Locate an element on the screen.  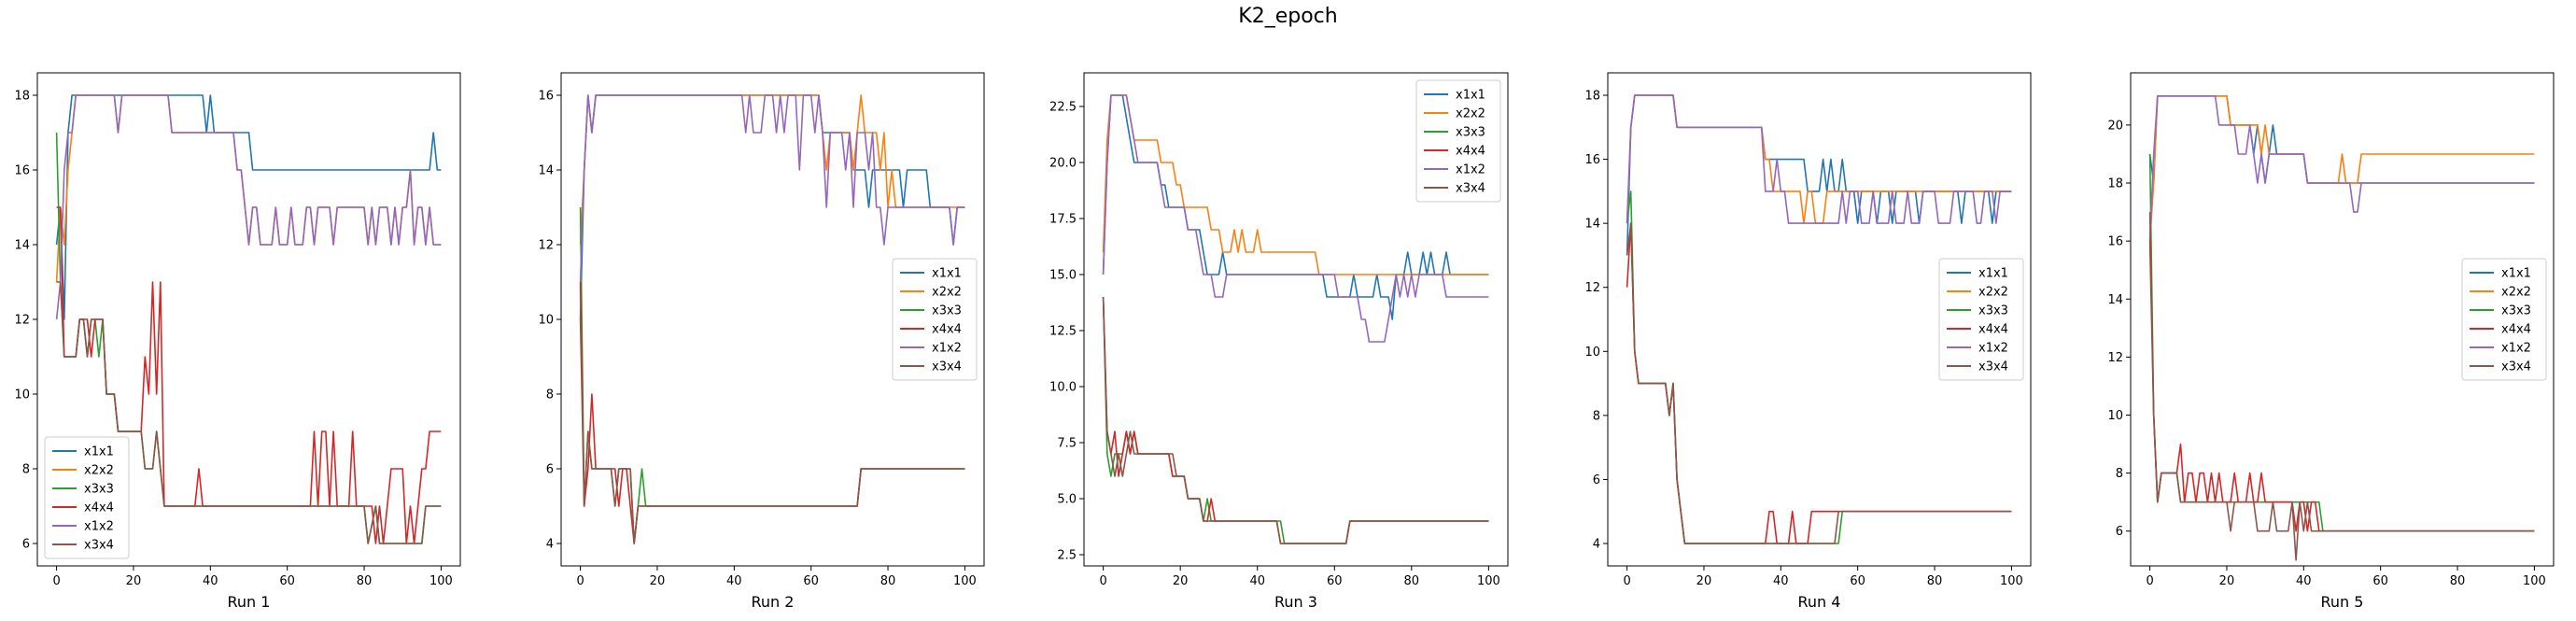
x-axis-label: Run 3 is located at coordinates (1295, 602).